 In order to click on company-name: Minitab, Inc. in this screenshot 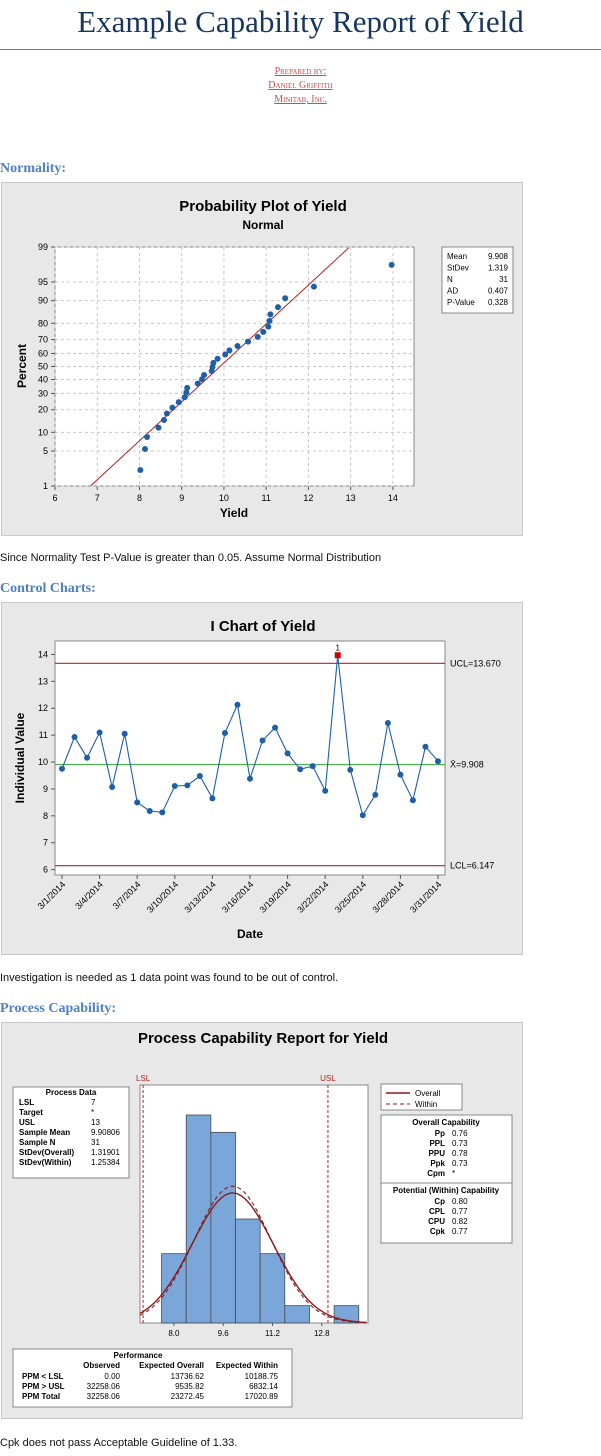, I will do `click(300, 99)`.